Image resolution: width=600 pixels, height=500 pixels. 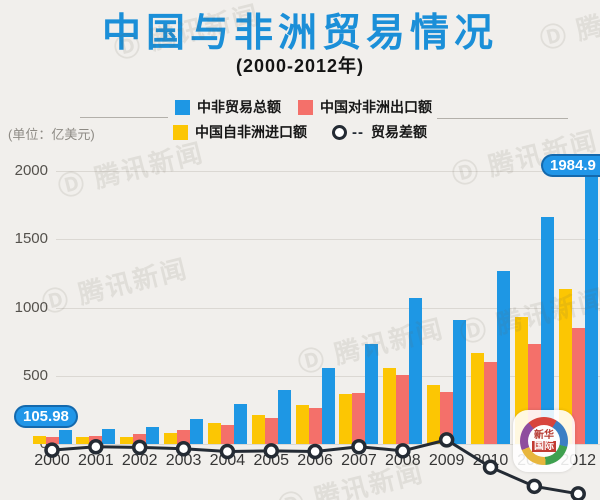 I want to click on y-tick-label: 1500, so click(x=31, y=239).